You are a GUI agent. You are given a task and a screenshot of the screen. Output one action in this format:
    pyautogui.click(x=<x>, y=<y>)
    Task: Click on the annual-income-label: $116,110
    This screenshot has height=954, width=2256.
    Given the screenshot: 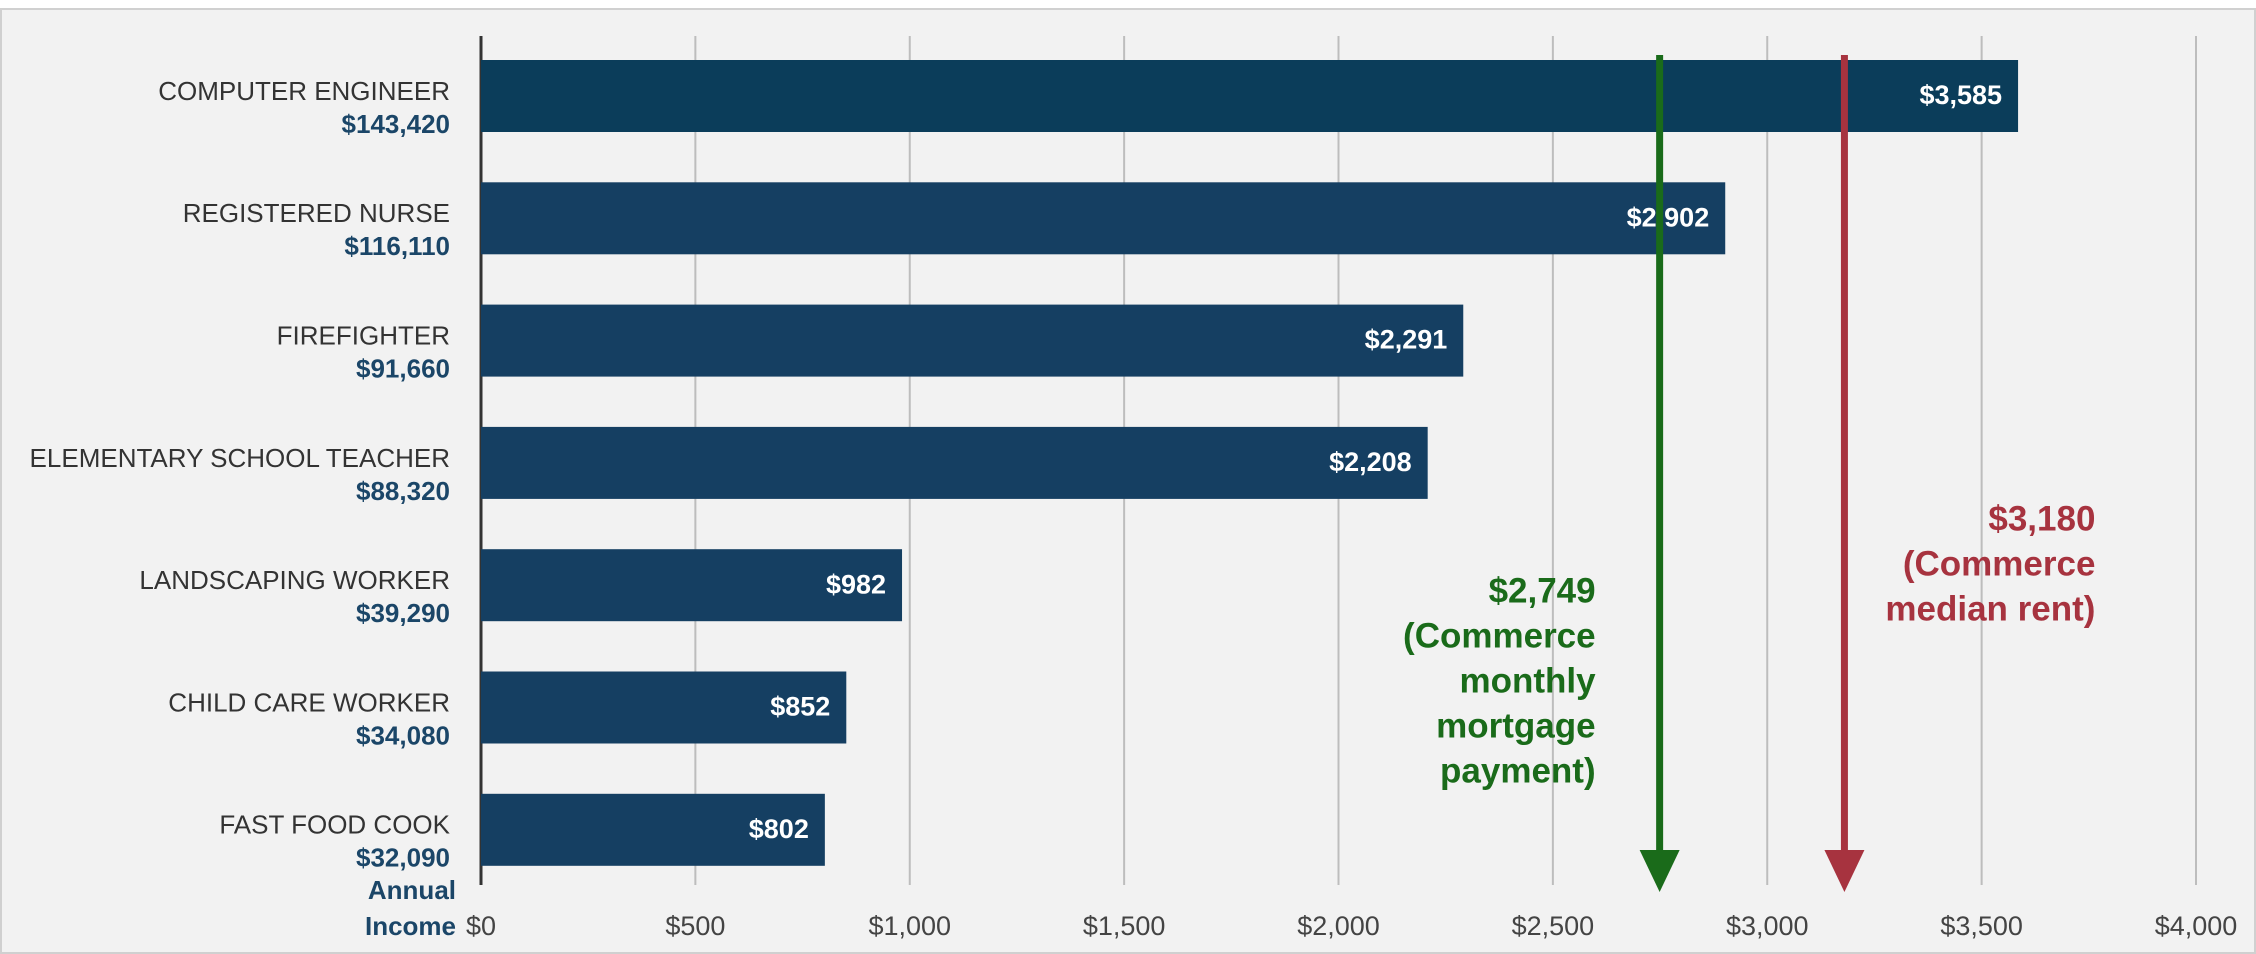 What is the action you would take?
    pyautogui.click(x=397, y=246)
    